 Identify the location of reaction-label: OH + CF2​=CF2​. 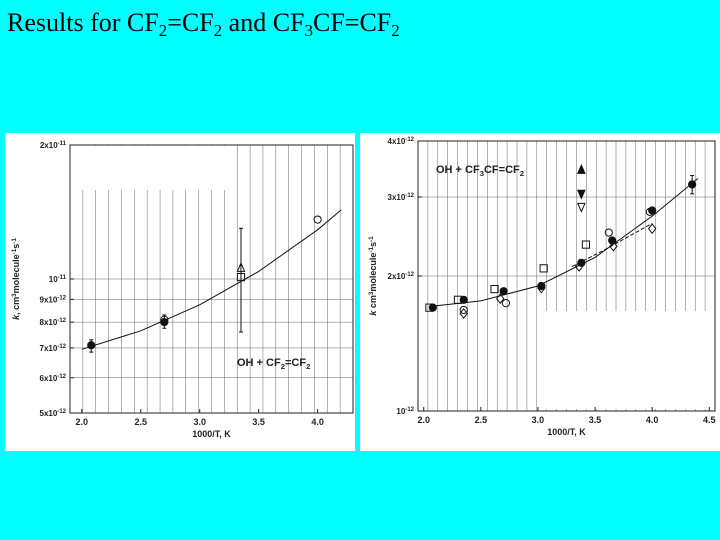
(273, 364).